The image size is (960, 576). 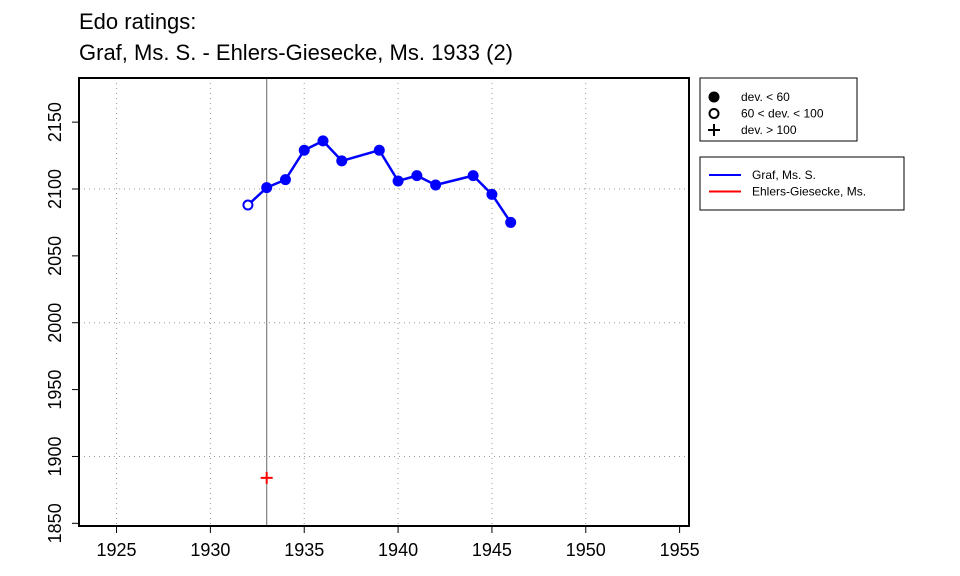 I want to click on x-tick-label: 1940, so click(x=398, y=550).